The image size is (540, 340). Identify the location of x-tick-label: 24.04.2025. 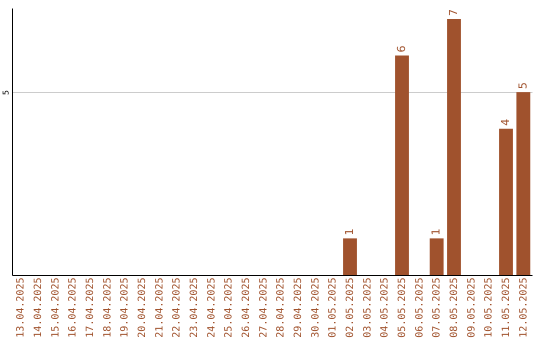
(212, 308).